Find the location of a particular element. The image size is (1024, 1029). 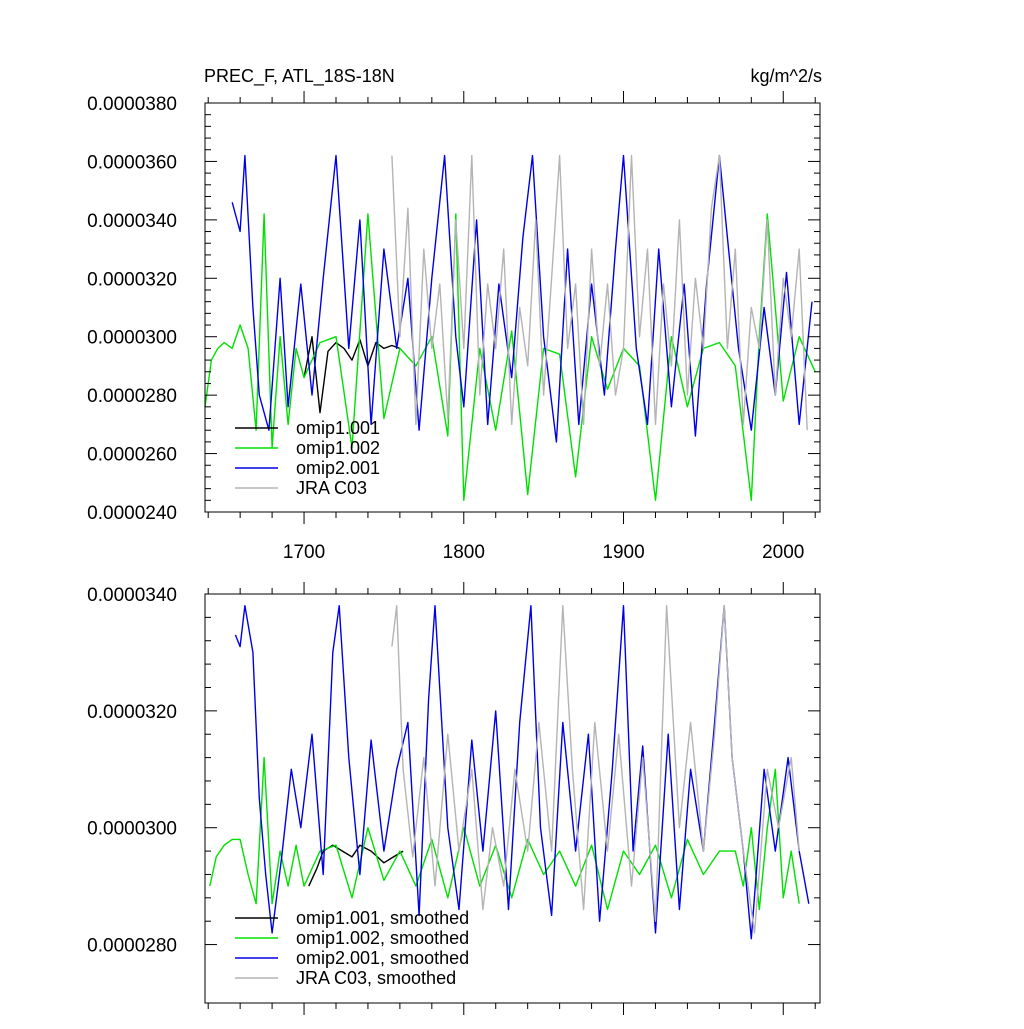

legend-label: JRA C03, smoothed is located at coordinates (376, 978).